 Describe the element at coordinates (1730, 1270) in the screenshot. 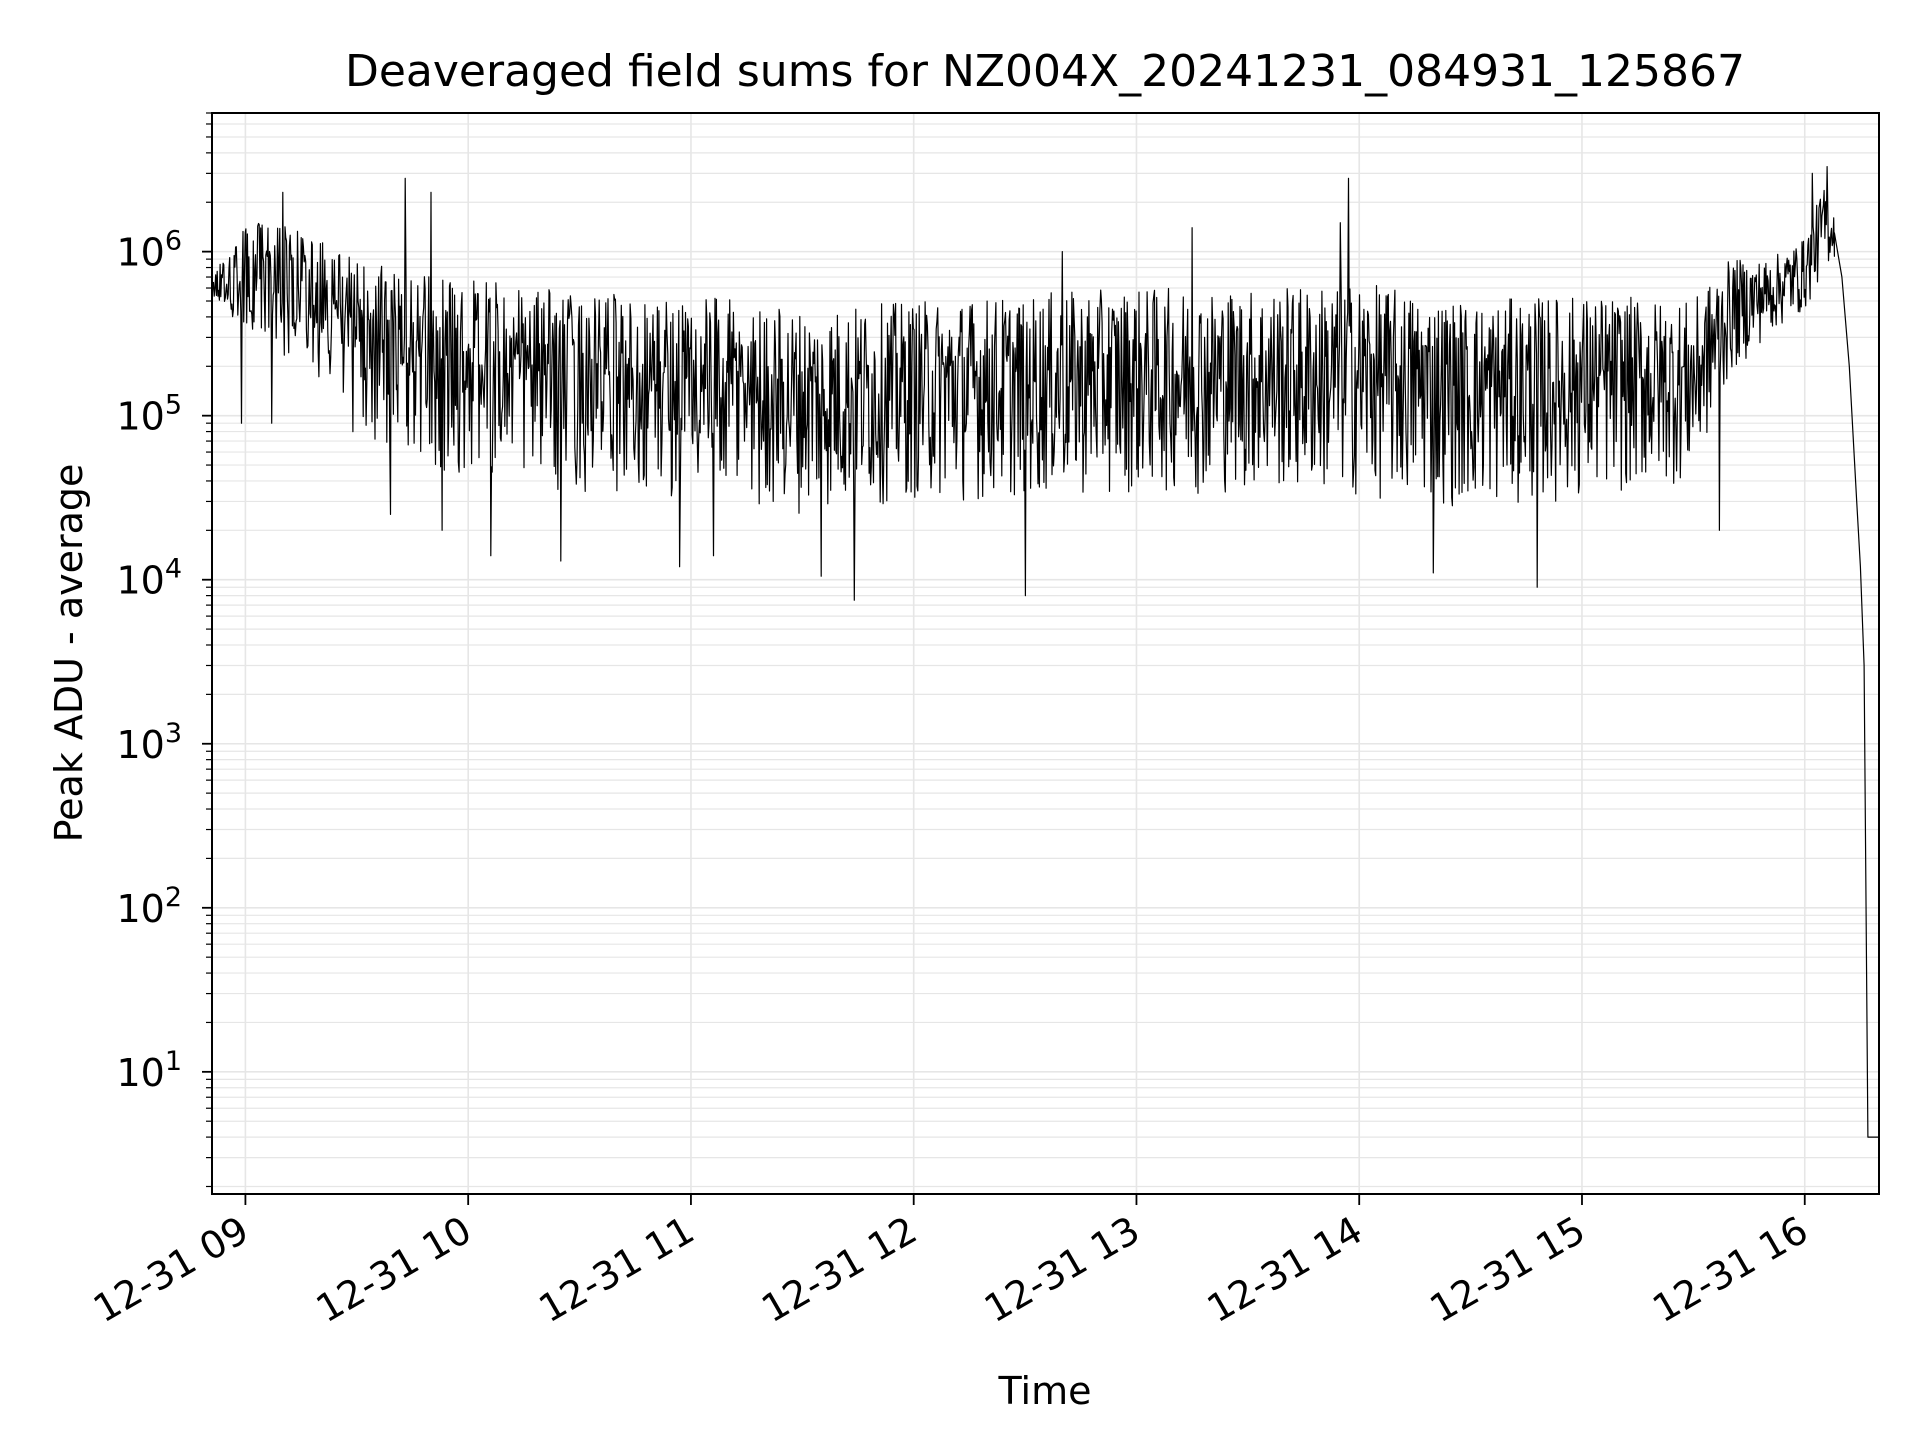

I see `x-tick-label: 12-31 16` at that location.